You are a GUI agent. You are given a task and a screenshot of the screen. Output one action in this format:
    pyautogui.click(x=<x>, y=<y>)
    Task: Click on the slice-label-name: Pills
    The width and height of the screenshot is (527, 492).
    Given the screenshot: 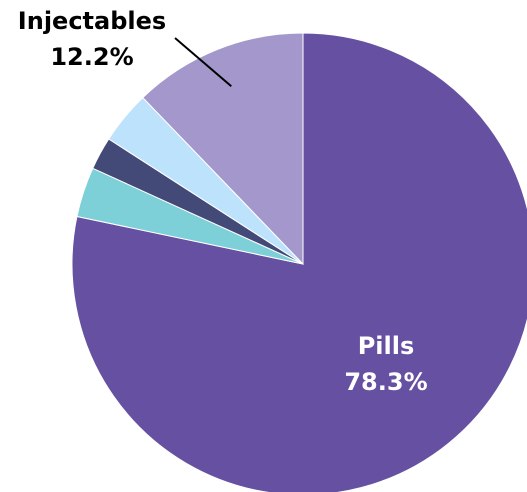 What is the action you would take?
    pyautogui.click(x=386, y=346)
    